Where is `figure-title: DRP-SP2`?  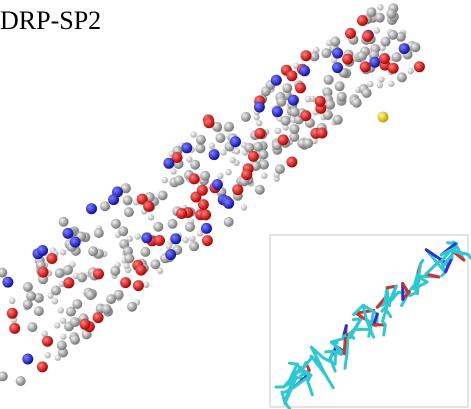
figure-title: DRP-SP2 is located at coordinates (51, 20).